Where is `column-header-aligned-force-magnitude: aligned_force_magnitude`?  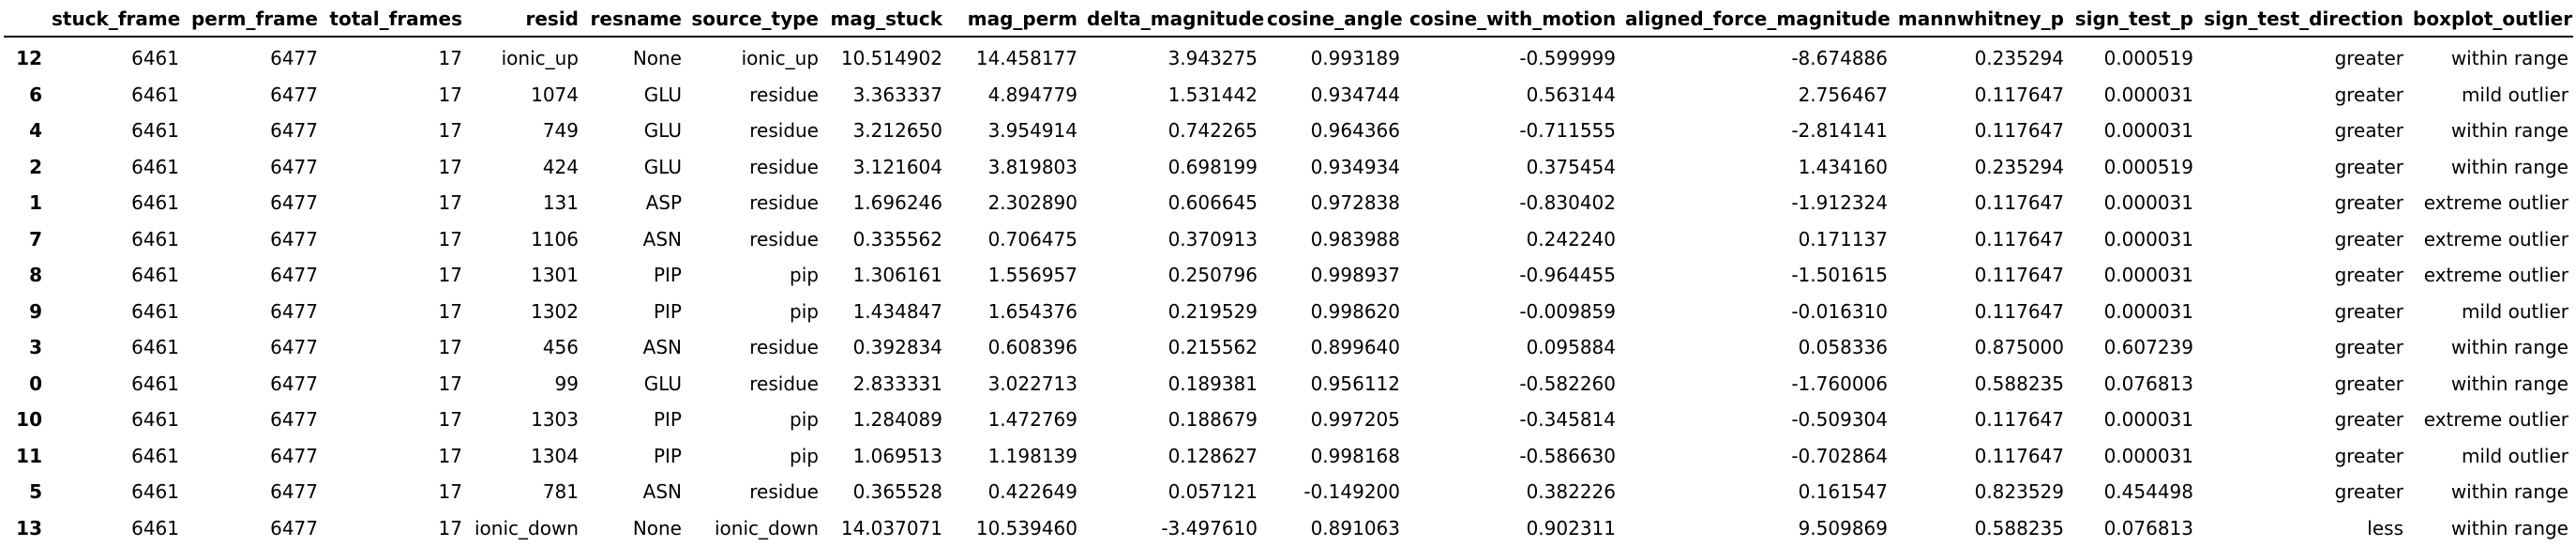
column-header-aligned-force-magnitude: aligned_force_magnitude is located at coordinates (1758, 19).